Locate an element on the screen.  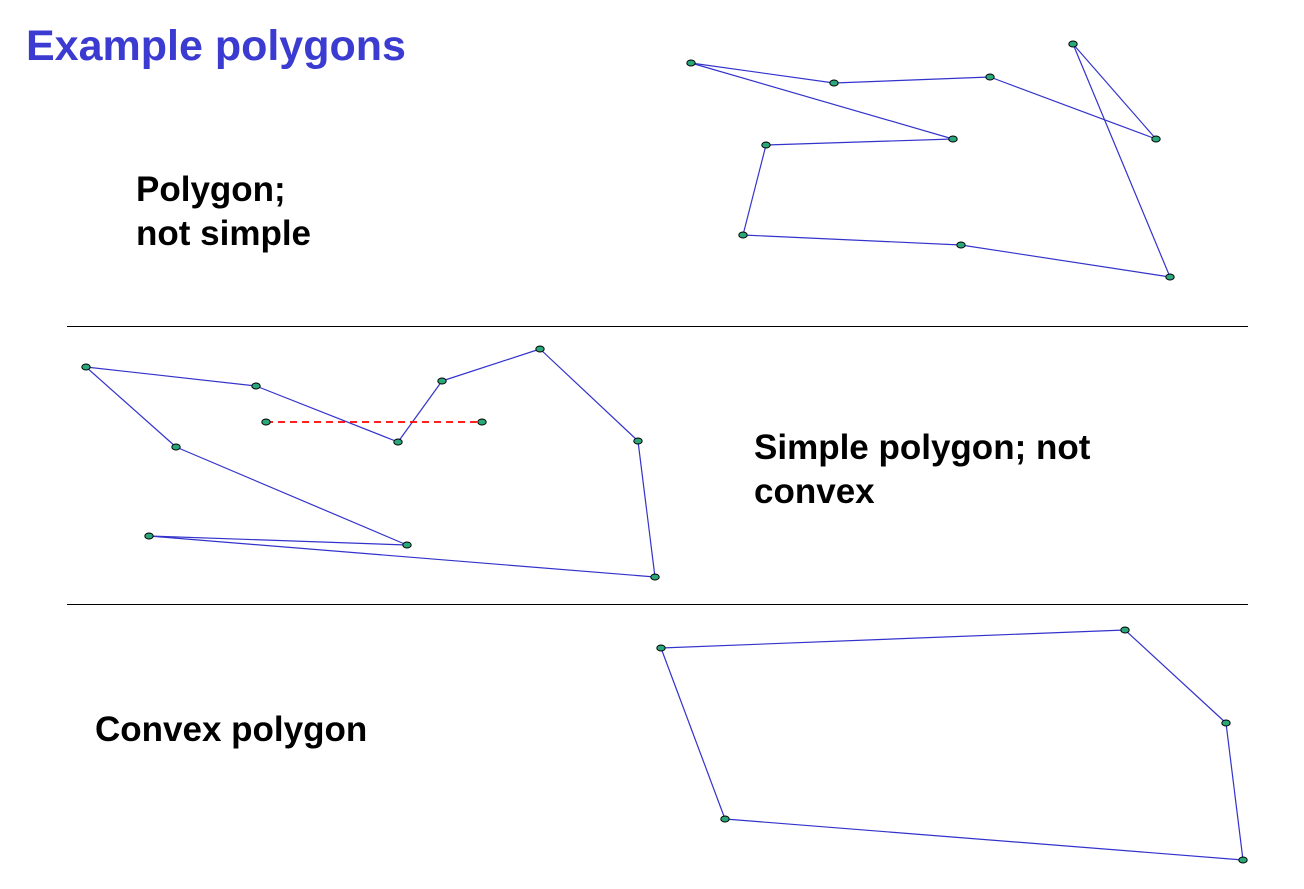
slide-title: Example polygons is located at coordinates (216, 46).